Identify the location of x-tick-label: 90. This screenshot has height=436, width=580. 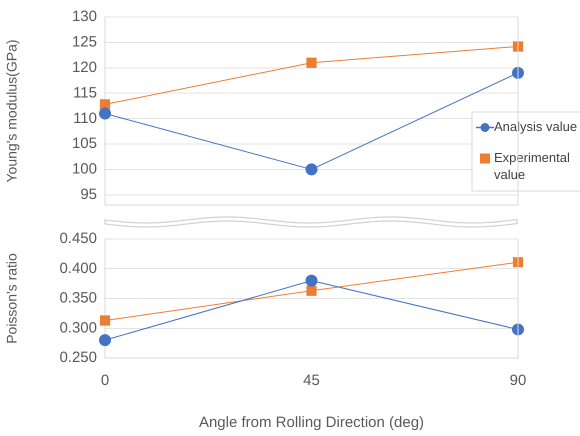
(518, 381).